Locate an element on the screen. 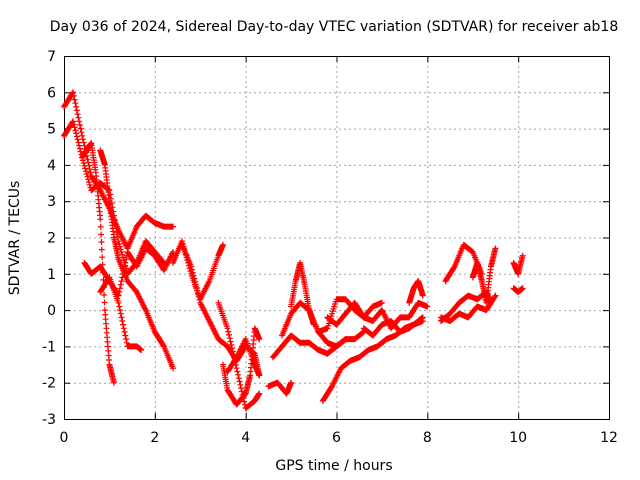 This screenshot has width=640, height=480. series-sat-c is located at coordinates (98, 263).